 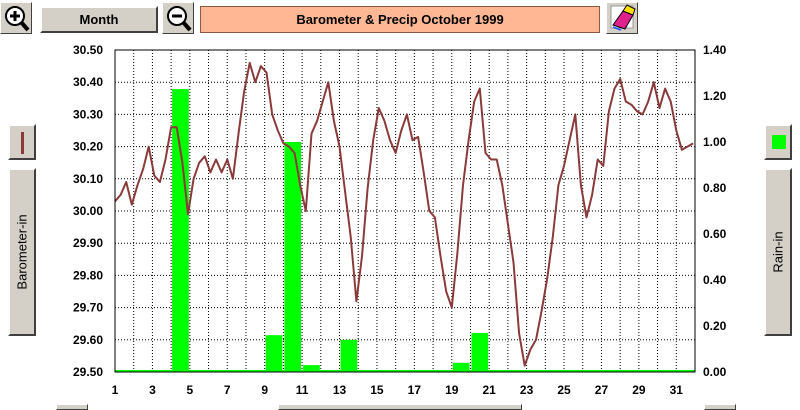 I want to click on left-tick-label: 29.70, so click(x=88, y=308).